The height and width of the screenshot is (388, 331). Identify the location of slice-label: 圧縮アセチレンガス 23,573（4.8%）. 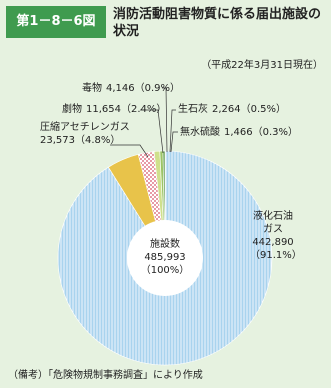
(85, 134).